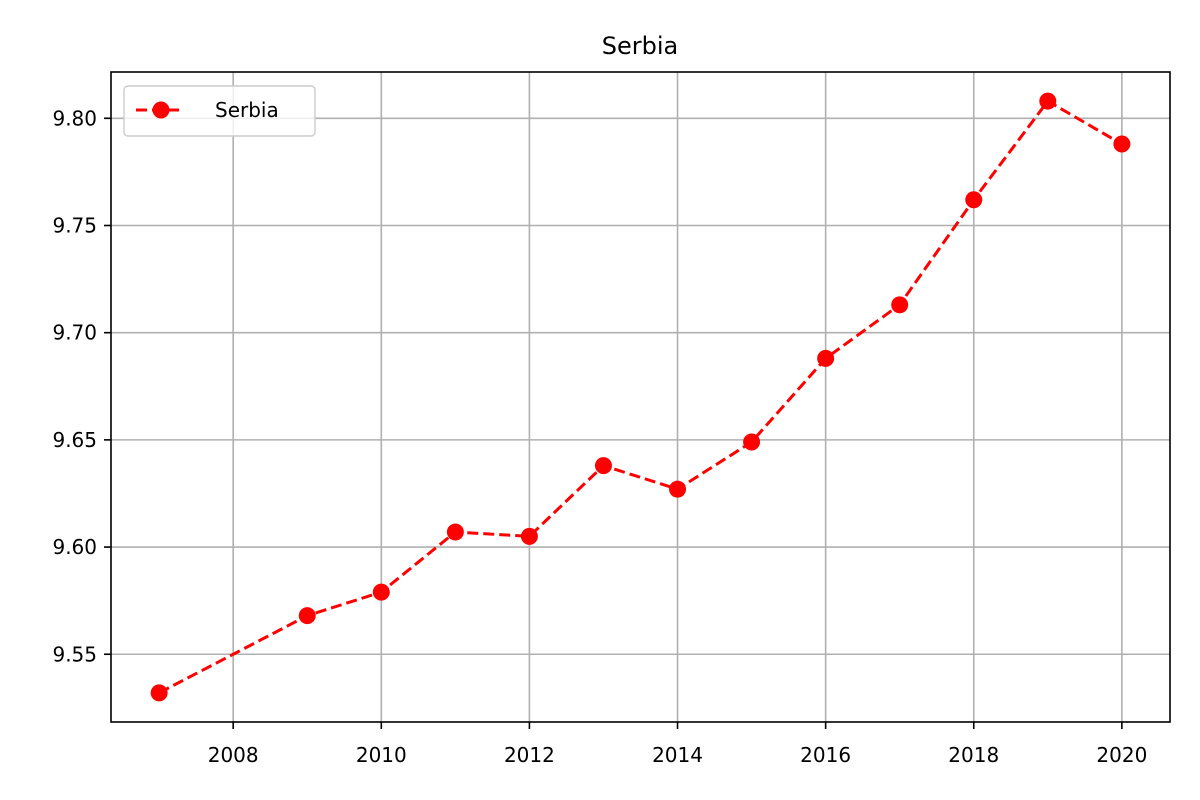 This screenshot has height=800, width=1200. What do you see at coordinates (233, 755) in the screenshot?
I see `x-tick-label: 2008` at bounding box center [233, 755].